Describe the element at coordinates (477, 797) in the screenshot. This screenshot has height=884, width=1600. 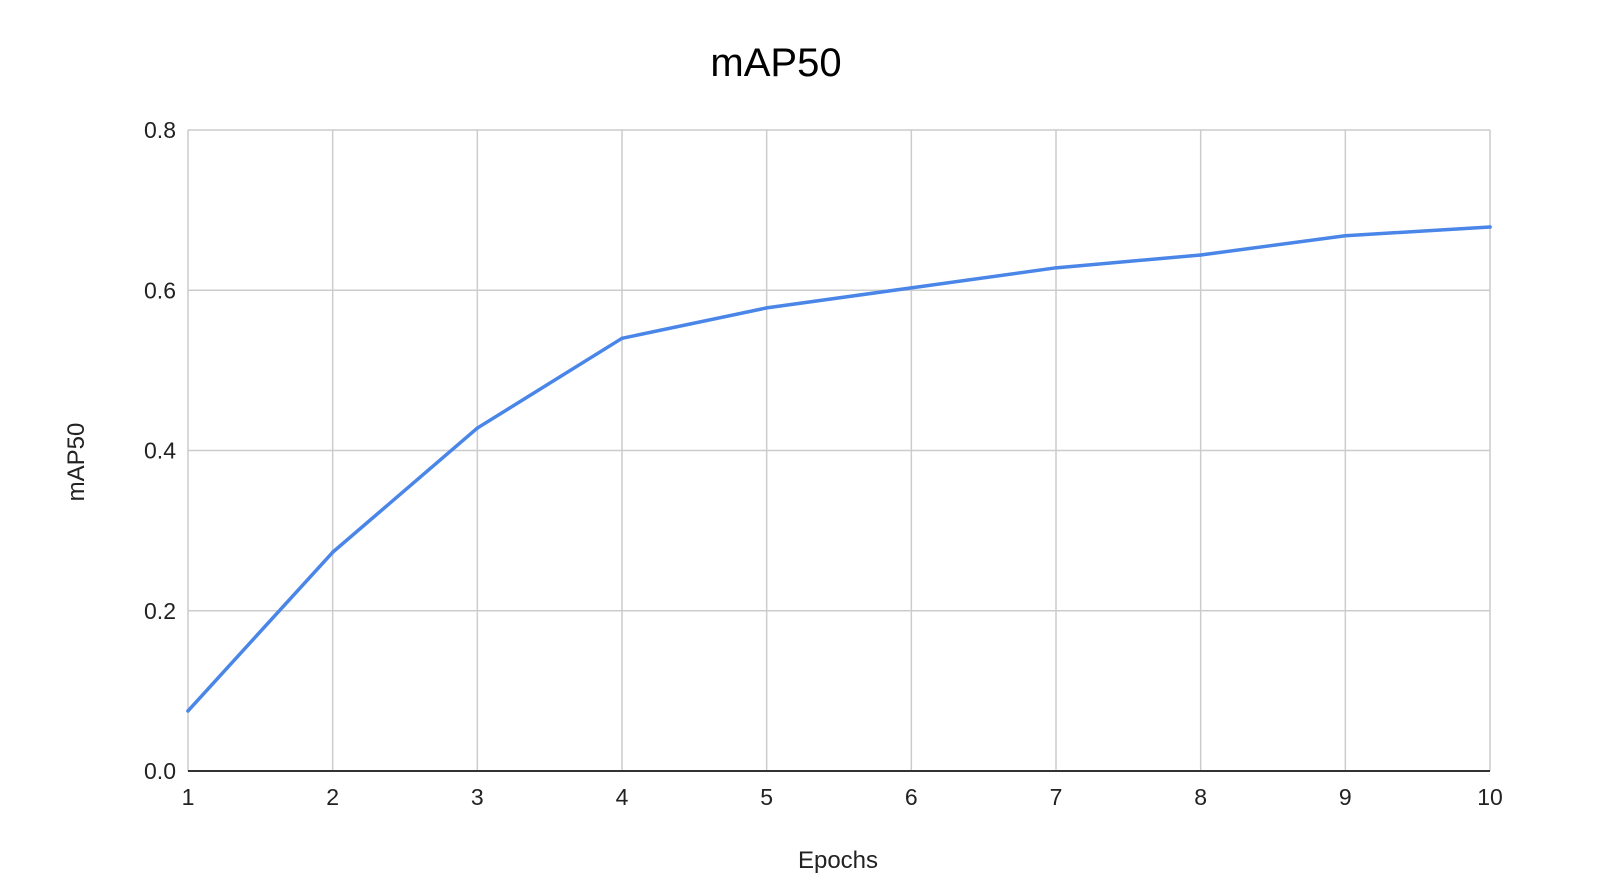
I see `x-tick-label: 3` at that location.